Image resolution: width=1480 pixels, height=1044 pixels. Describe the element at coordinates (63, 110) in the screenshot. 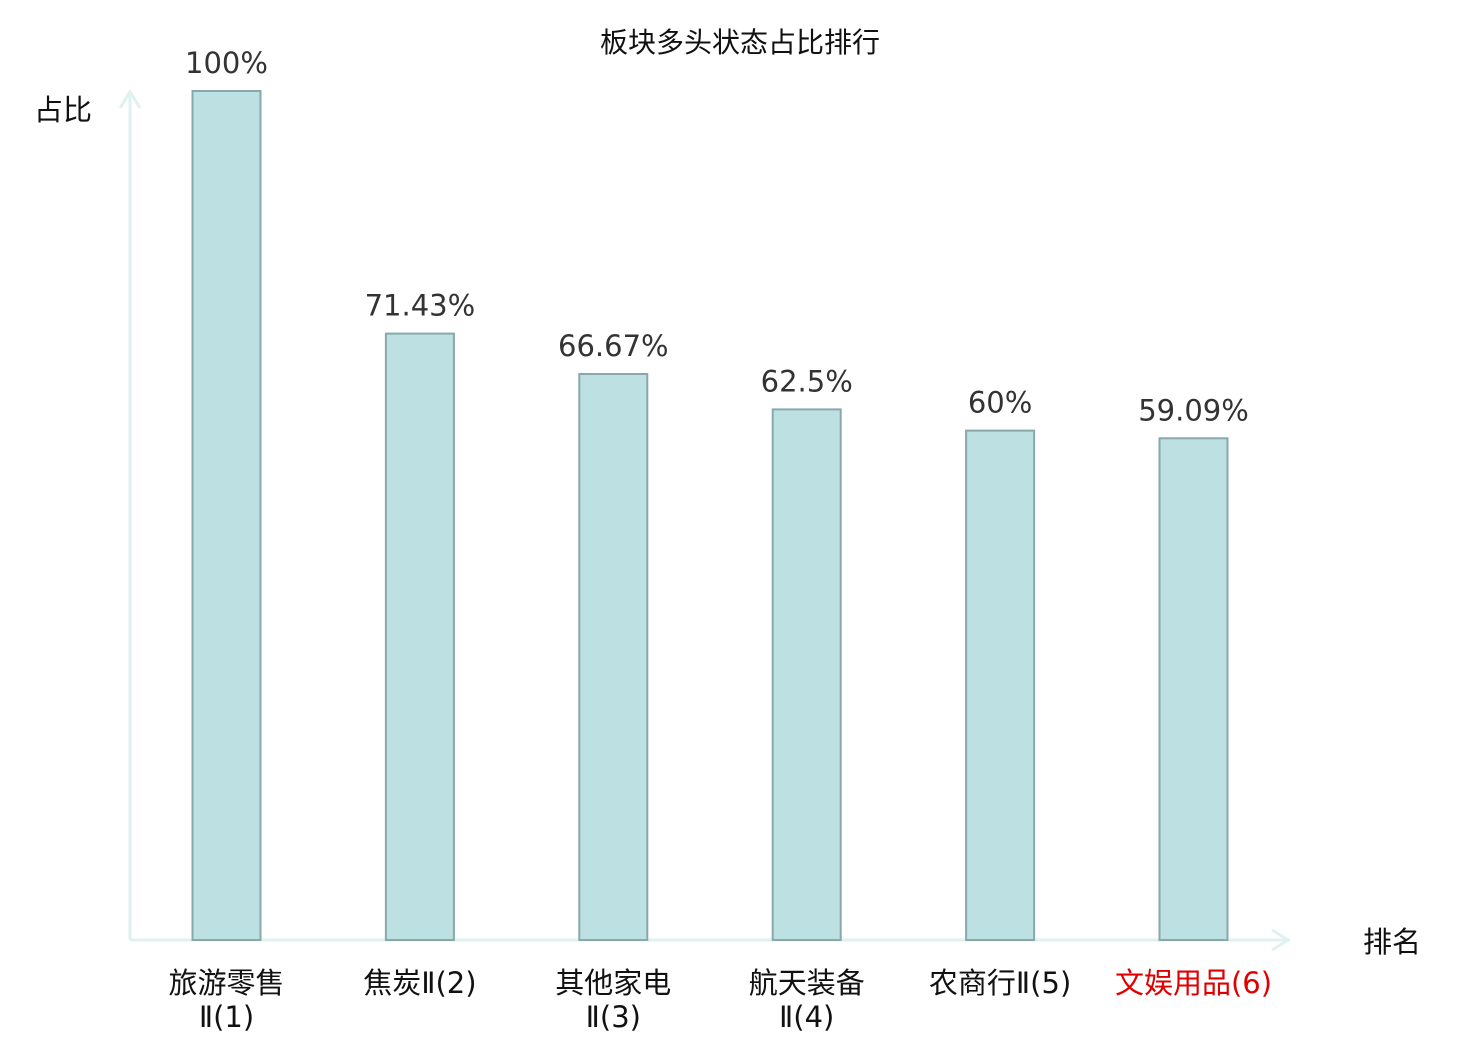

I see `y-axis-label: 占比` at that location.